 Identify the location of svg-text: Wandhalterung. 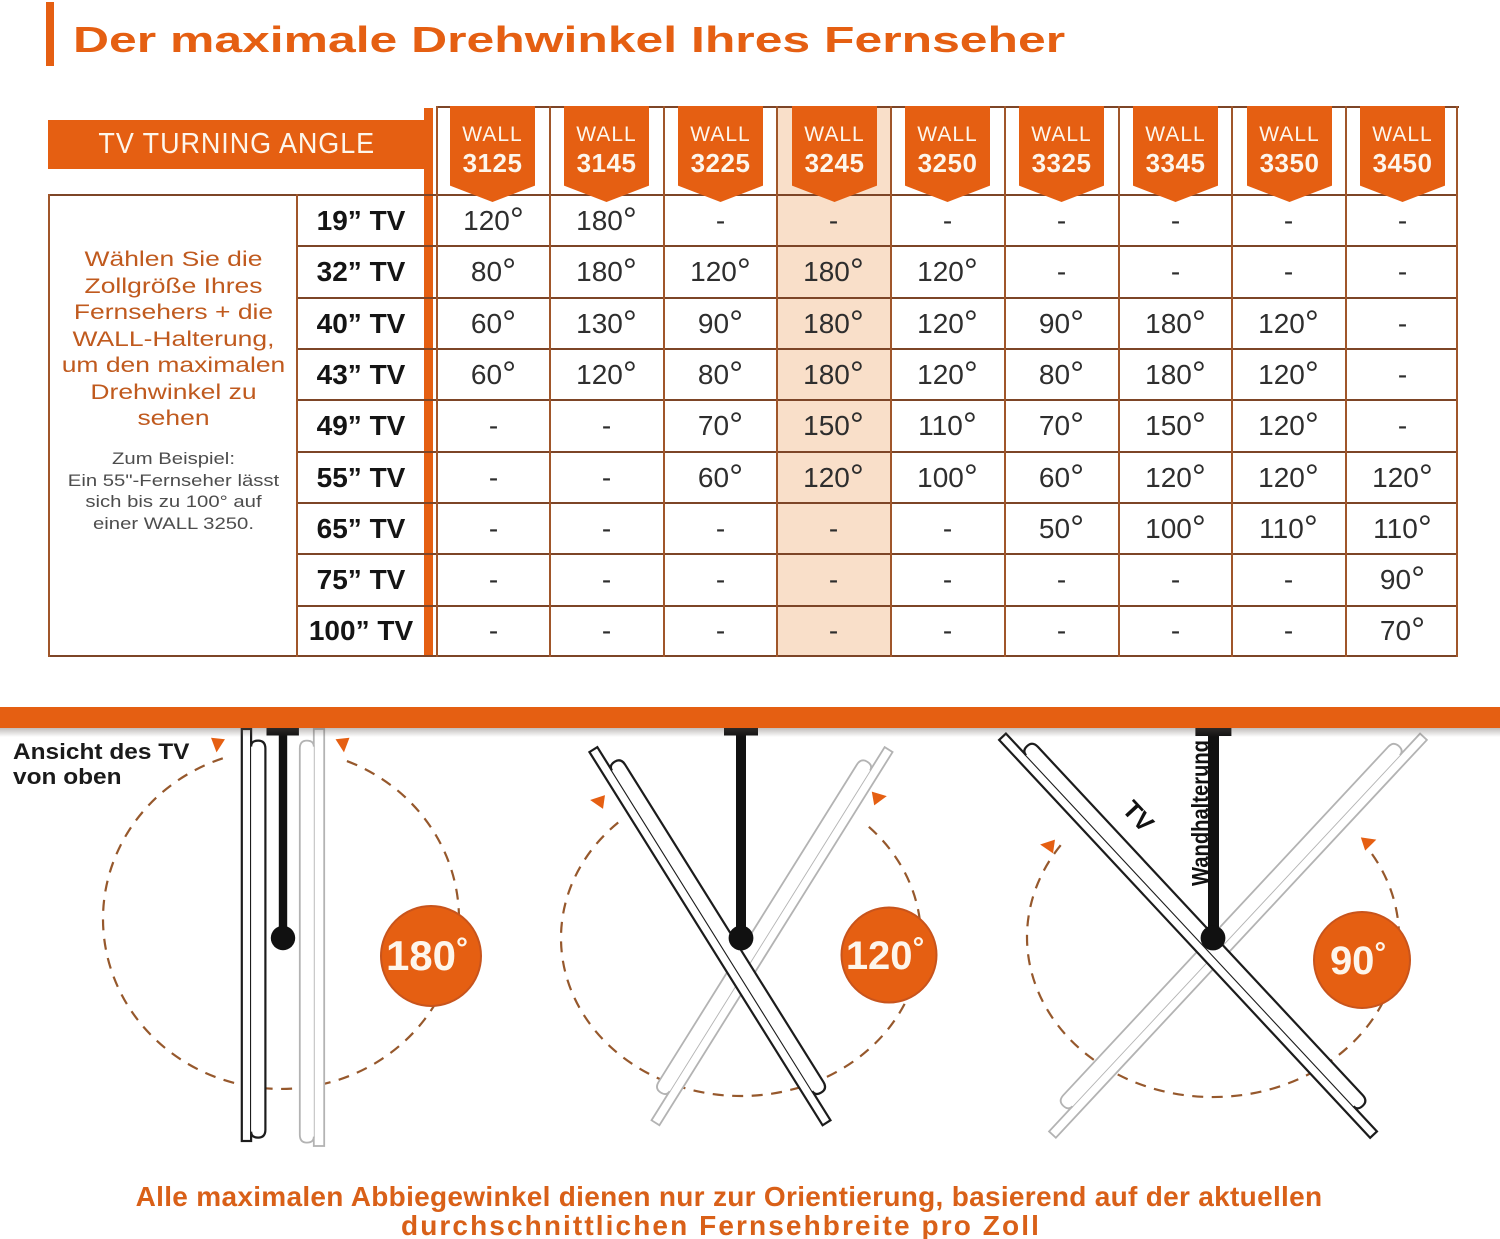
(1200, 813).